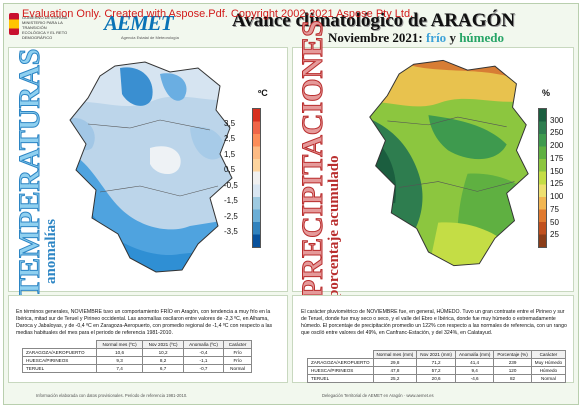  What do you see at coordinates (150, 37) in the screenshot?
I see `aemet-subtitle: Agencia Estatal de Meteorología` at bounding box center [150, 37].